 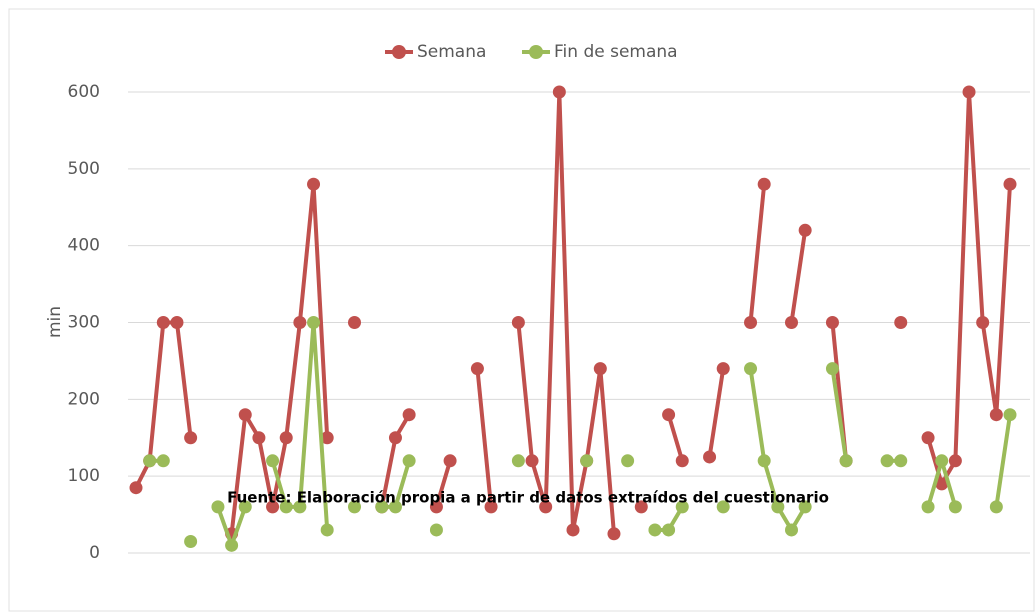 I want to click on y-tick-label: 400, so click(x=84, y=246).